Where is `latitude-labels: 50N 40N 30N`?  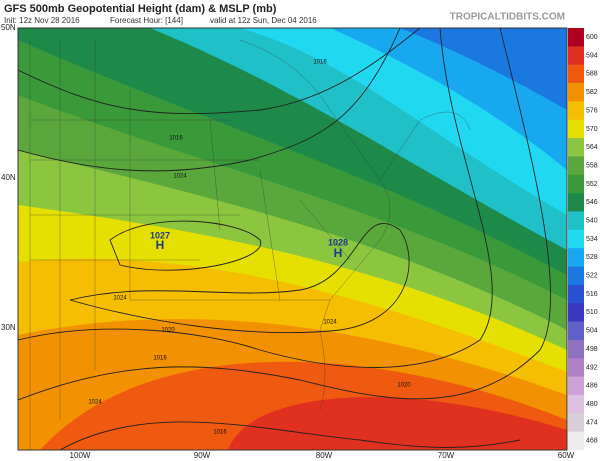 latitude-labels: 50N 40N 30N is located at coordinates (8, 177).